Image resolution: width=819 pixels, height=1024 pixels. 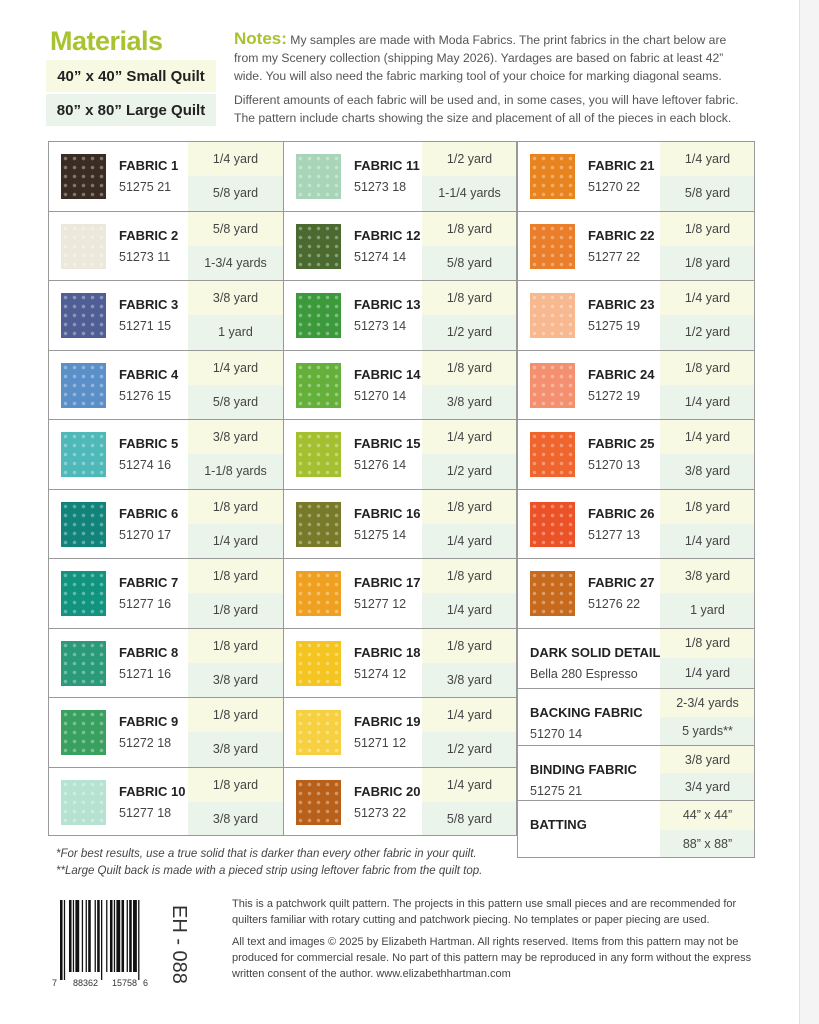 I want to click on fabric-name: BINDING FABRIC, so click(x=583, y=769).